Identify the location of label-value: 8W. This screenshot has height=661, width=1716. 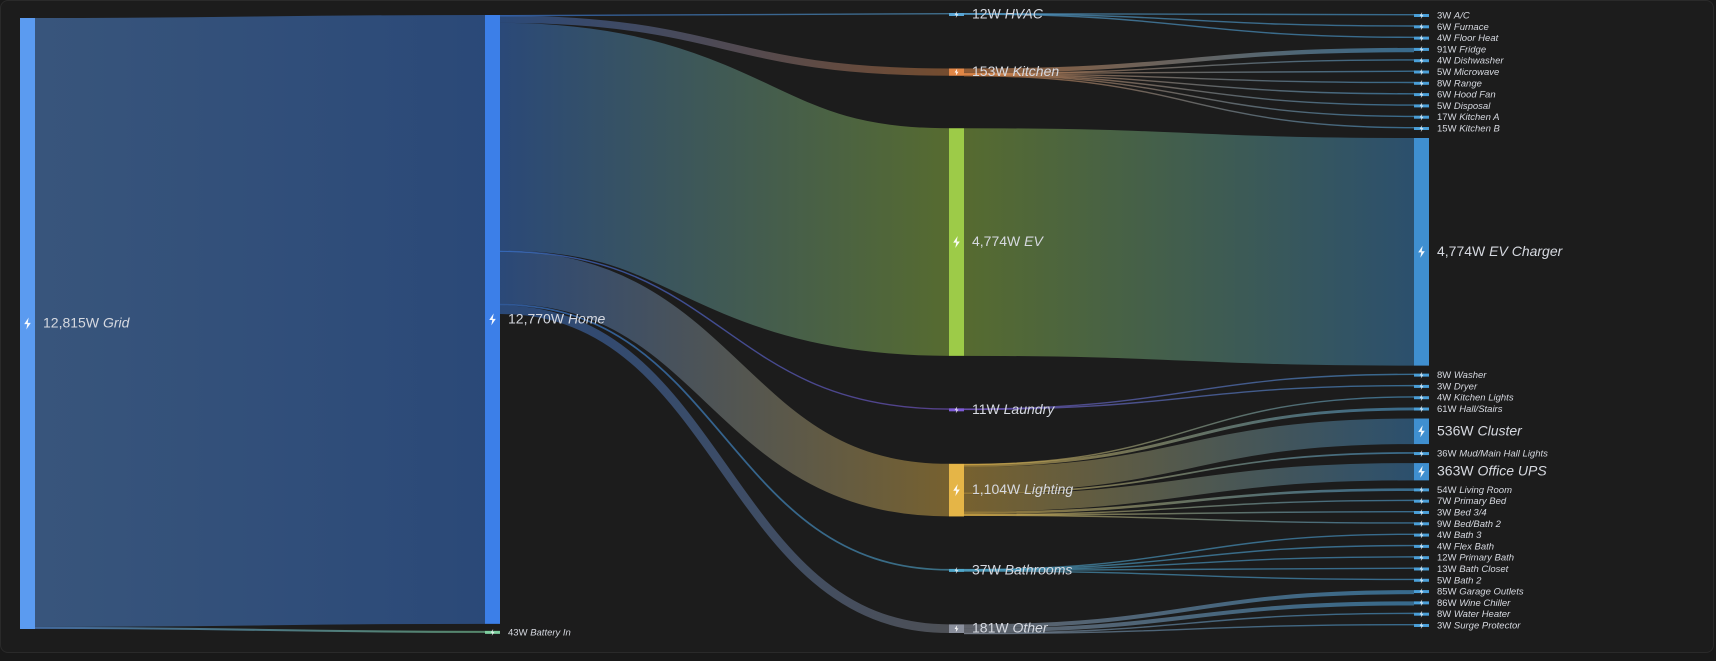
(1445, 375).